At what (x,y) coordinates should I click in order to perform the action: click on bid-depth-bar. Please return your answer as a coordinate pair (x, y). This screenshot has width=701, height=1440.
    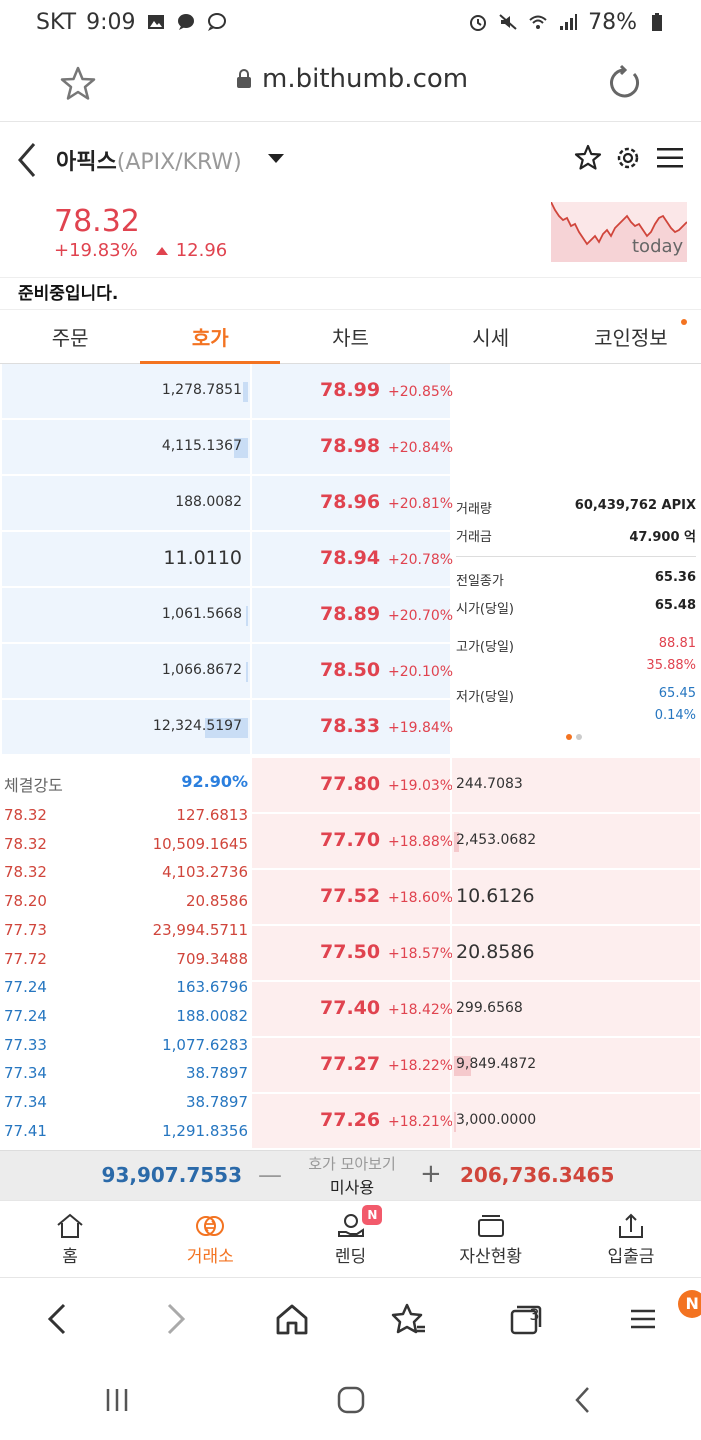
    Looking at the image, I should click on (456, 842).